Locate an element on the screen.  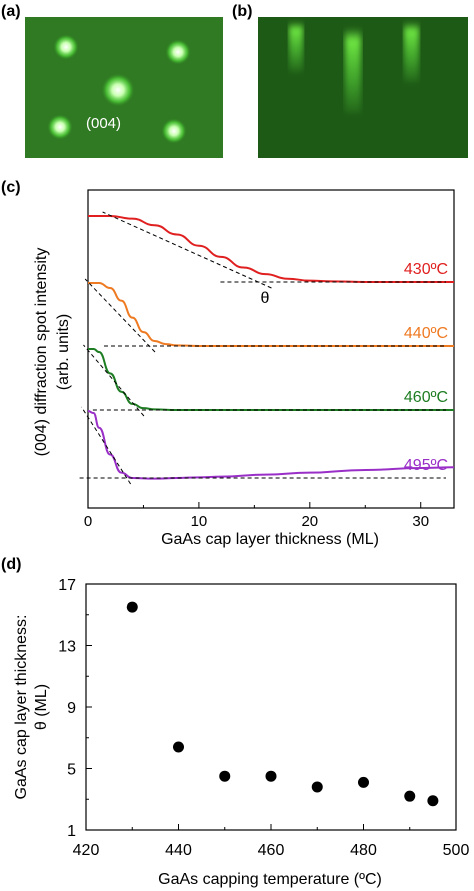
theta-annotation: θ is located at coordinates (264, 298).